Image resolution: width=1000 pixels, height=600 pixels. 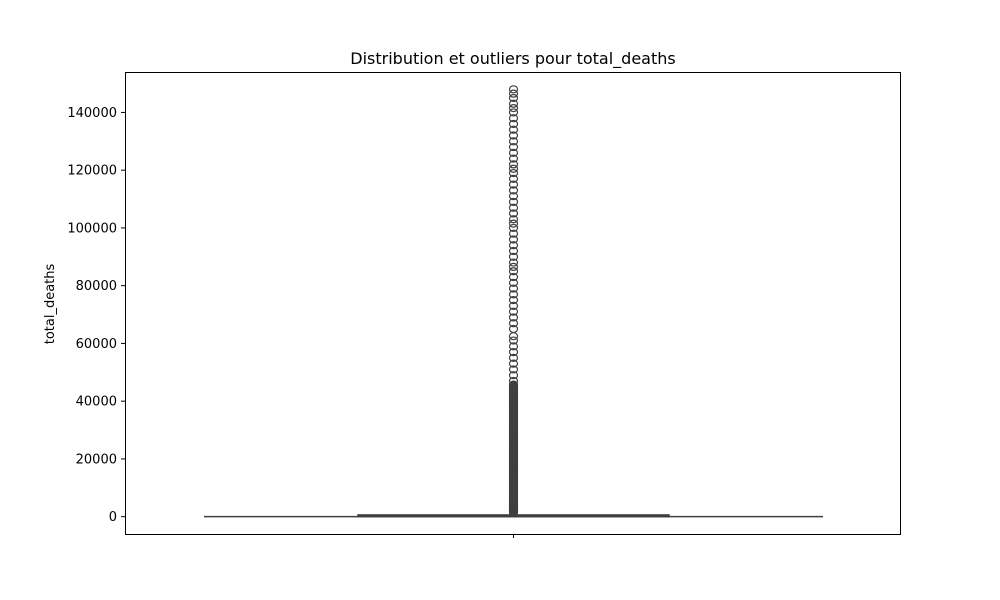 What do you see at coordinates (113, 517) in the screenshot?
I see `y-tick-label: 0` at bounding box center [113, 517].